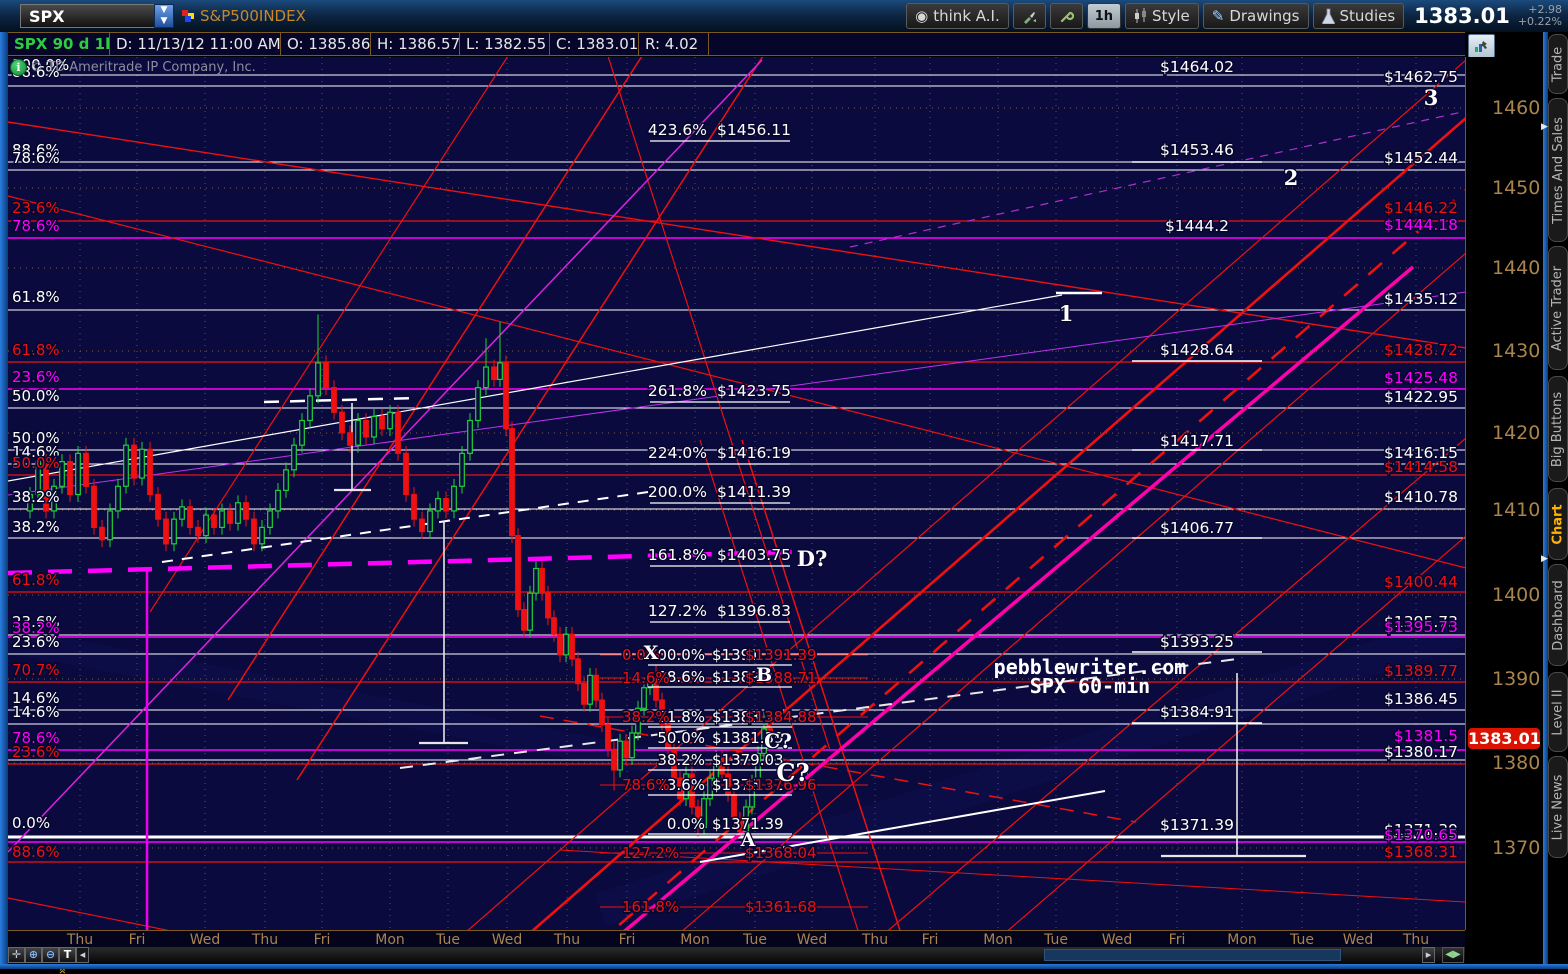 Image resolution: width=1568 pixels, height=974 pixels. I want to click on side-tab-active-trader: Active Trader, so click(1558, 308).